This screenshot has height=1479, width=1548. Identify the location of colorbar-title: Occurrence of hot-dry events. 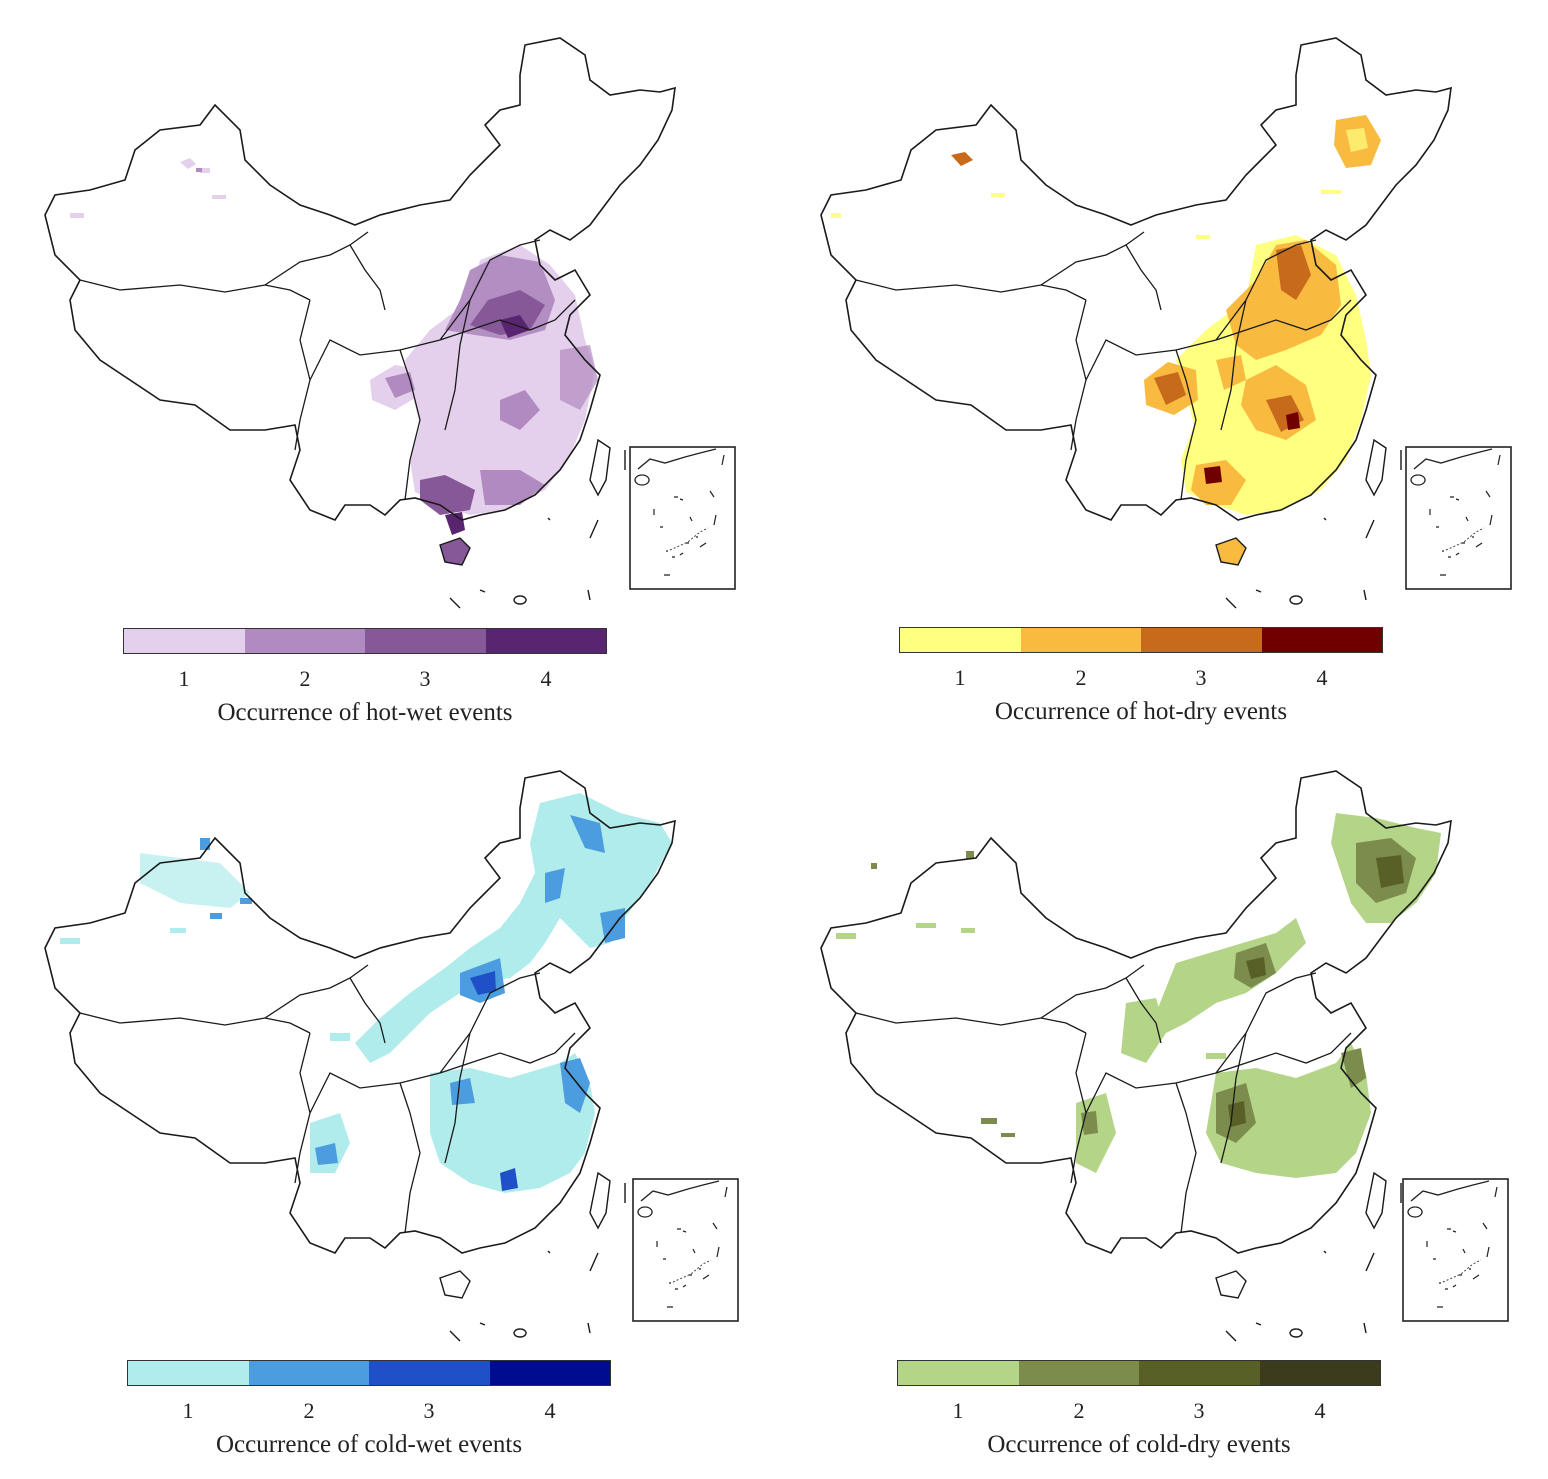
(1141, 711).